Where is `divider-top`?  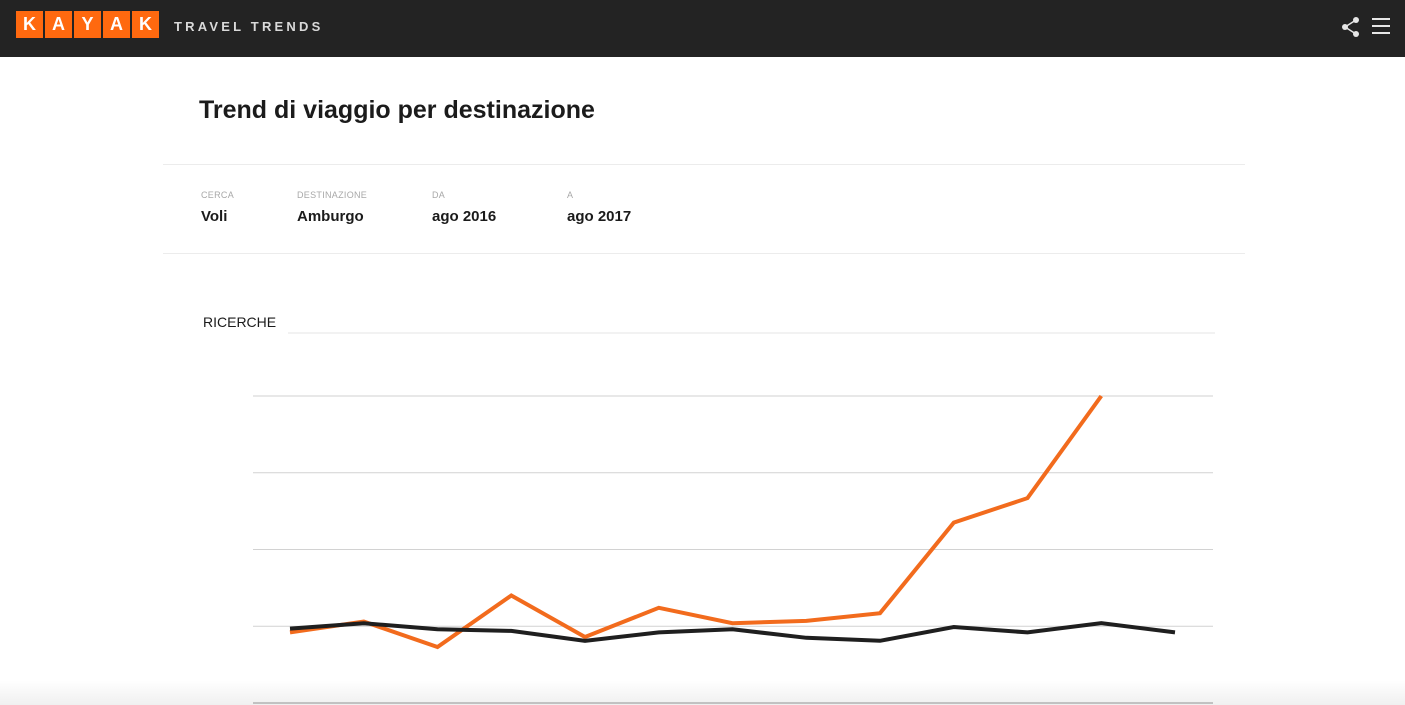 divider-top is located at coordinates (704, 164).